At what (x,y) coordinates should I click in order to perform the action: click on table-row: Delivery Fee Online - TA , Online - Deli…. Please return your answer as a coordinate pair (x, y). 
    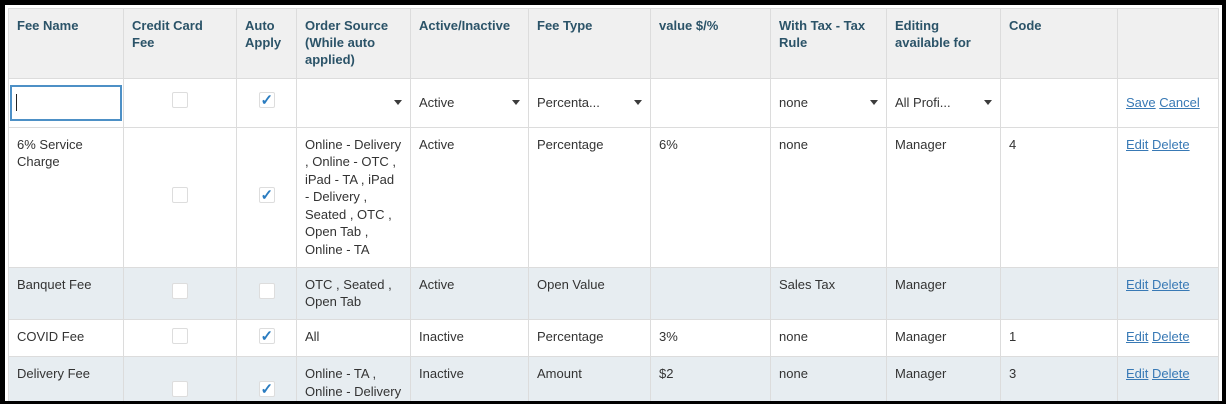
    Looking at the image, I should click on (613, 378).